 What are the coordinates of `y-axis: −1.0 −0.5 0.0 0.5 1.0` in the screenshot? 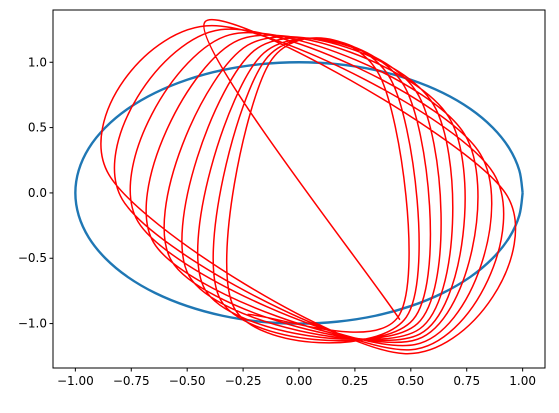 It's located at (35, 193).